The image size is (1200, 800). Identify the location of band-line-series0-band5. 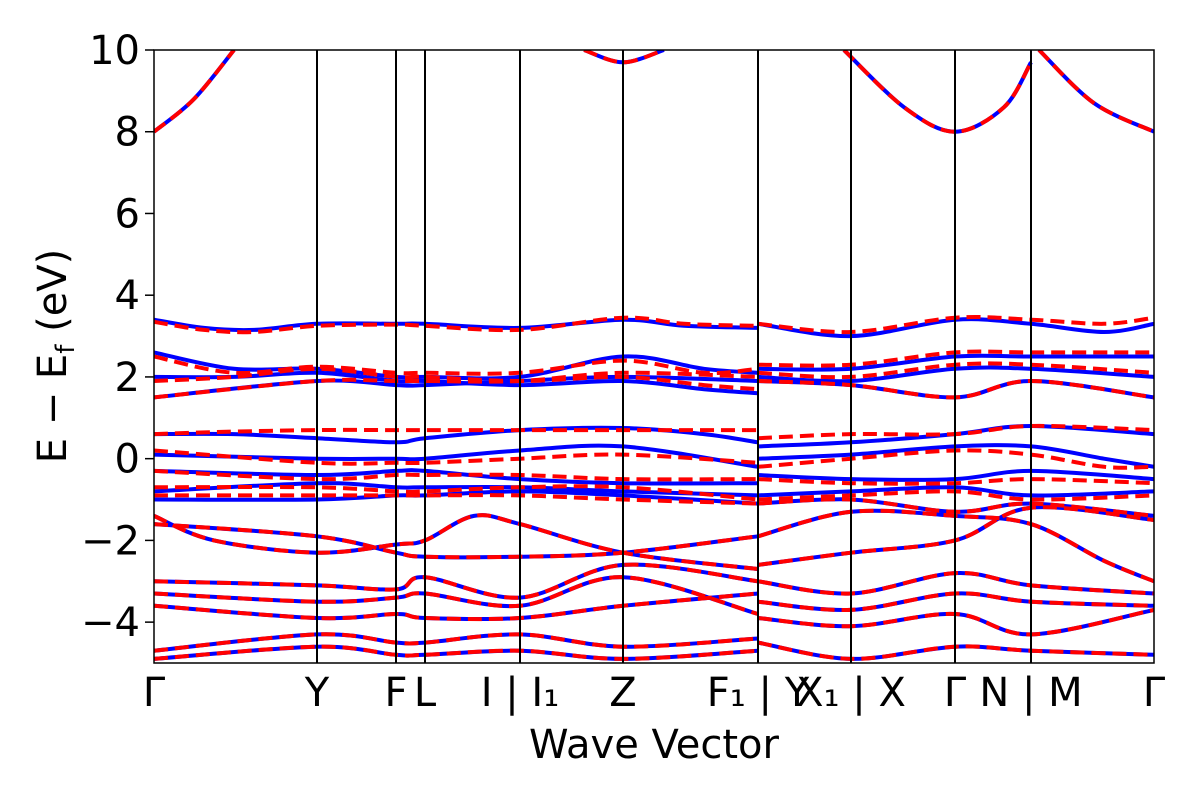
(456, 456).